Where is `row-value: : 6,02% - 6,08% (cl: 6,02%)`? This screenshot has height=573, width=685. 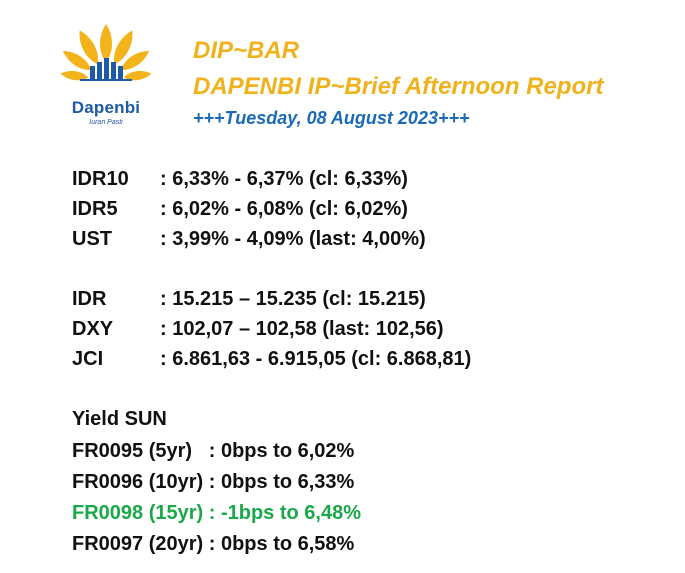
row-value: : 6,02% - 6,08% (cl: 6,02%) is located at coordinates (284, 209).